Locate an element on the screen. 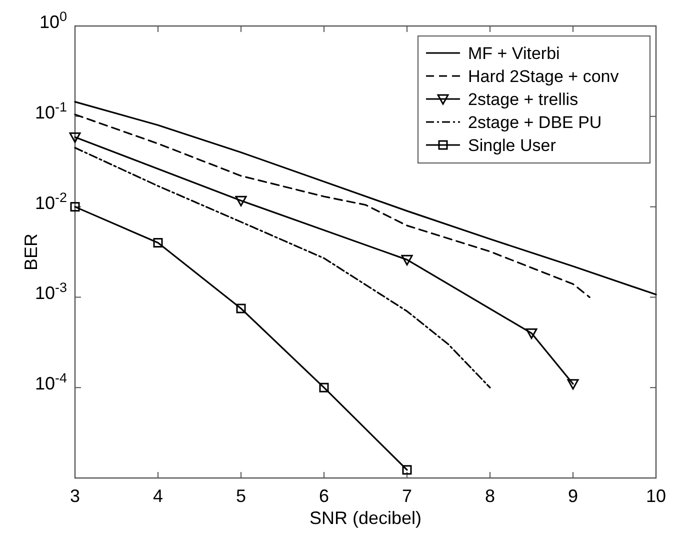 This screenshot has width=688, height=536. x-tick-label: 8 is located at coordinates (490, 496).